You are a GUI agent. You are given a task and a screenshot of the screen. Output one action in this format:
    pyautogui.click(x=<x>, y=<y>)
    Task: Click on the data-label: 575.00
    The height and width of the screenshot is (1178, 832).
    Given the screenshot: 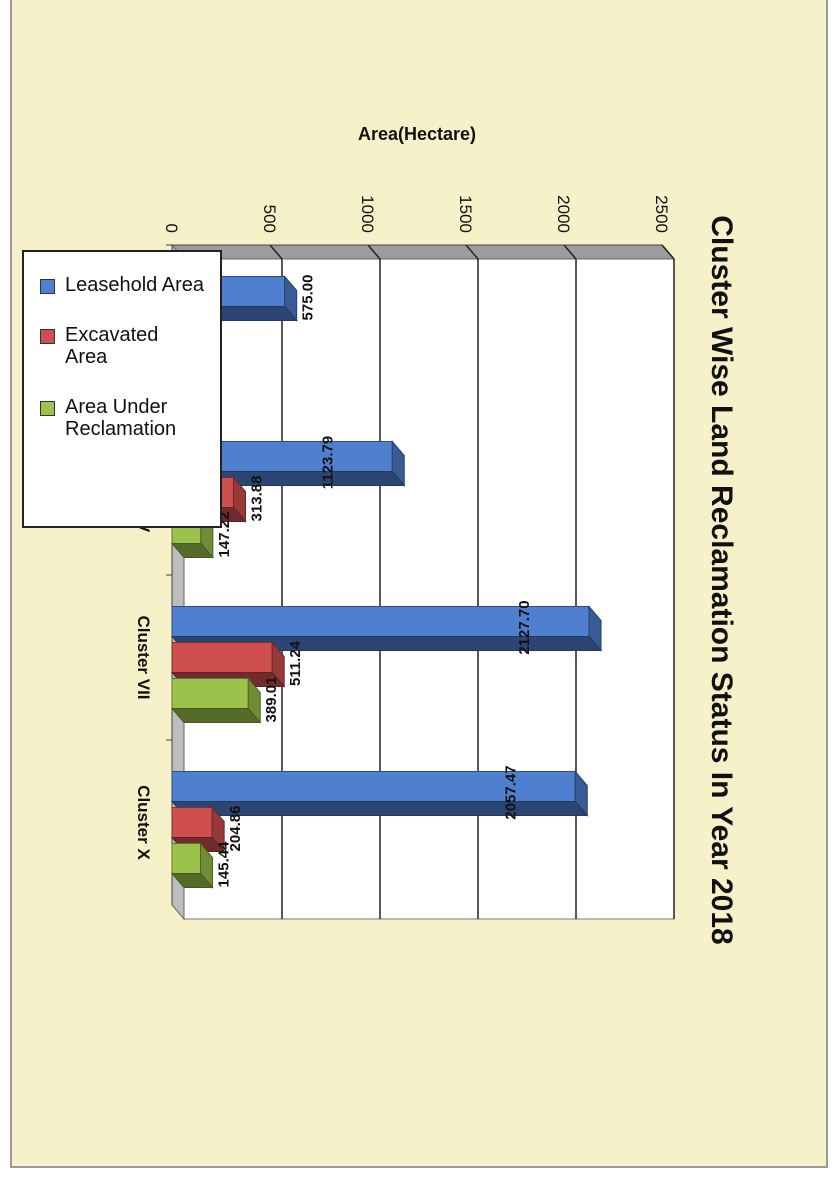 What is the action you would take?
    pyautogui.click(x=308, y=298)
    